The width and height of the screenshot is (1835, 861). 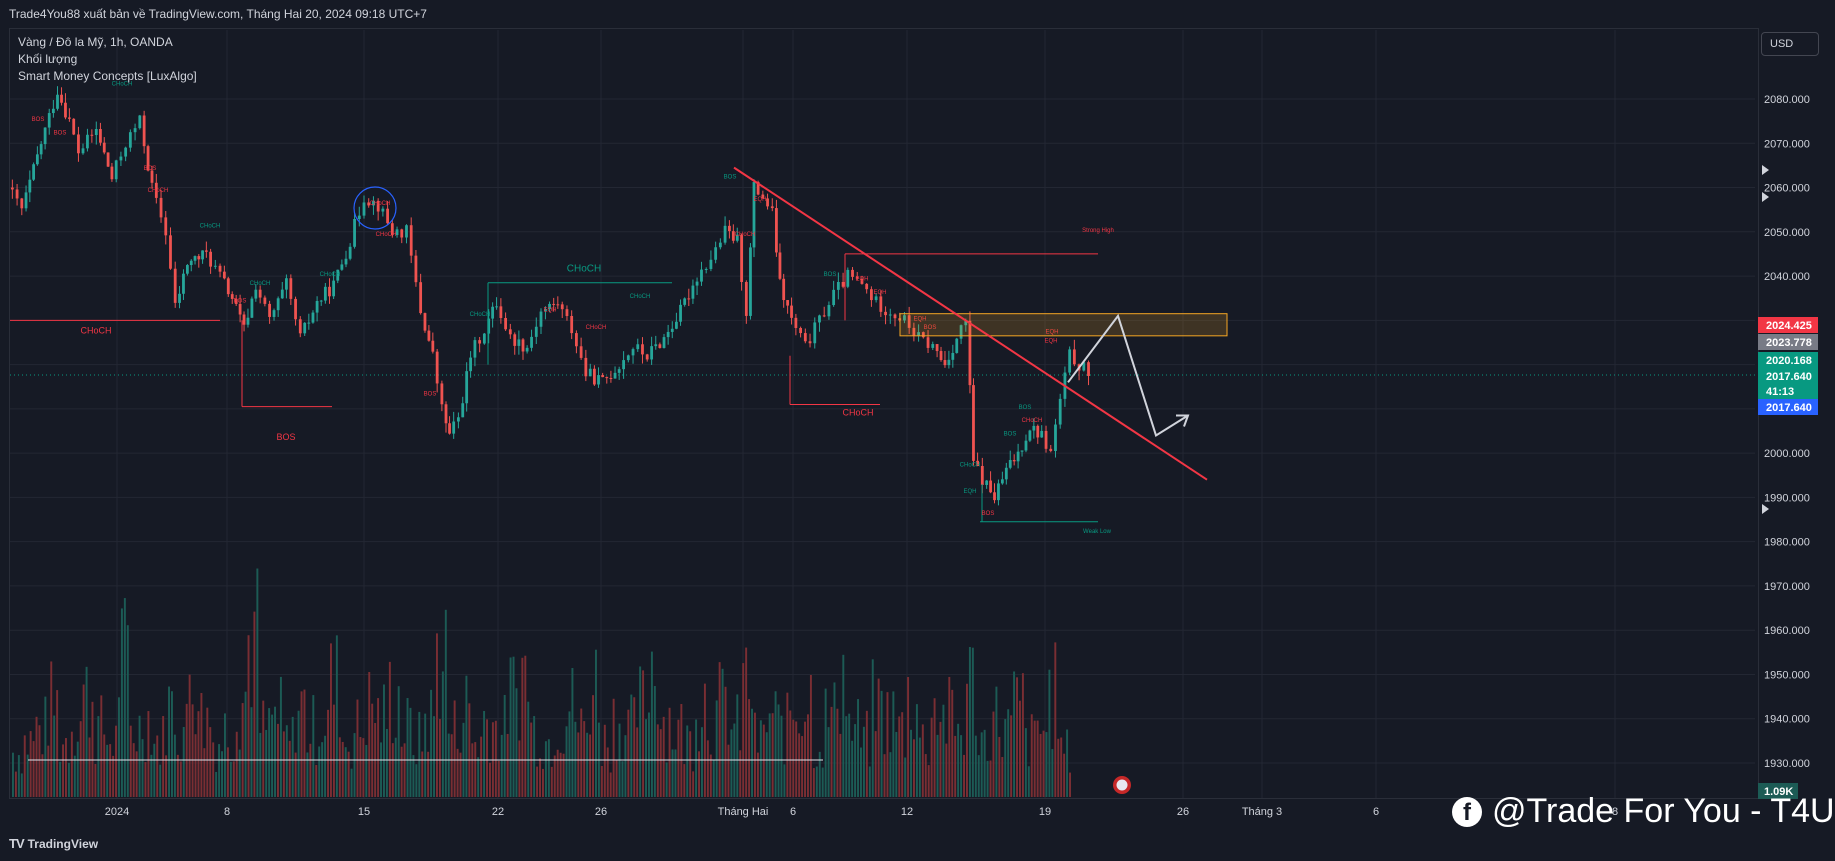 I want to click on smc-small-label: EQH, so click(x=1051, y=333).